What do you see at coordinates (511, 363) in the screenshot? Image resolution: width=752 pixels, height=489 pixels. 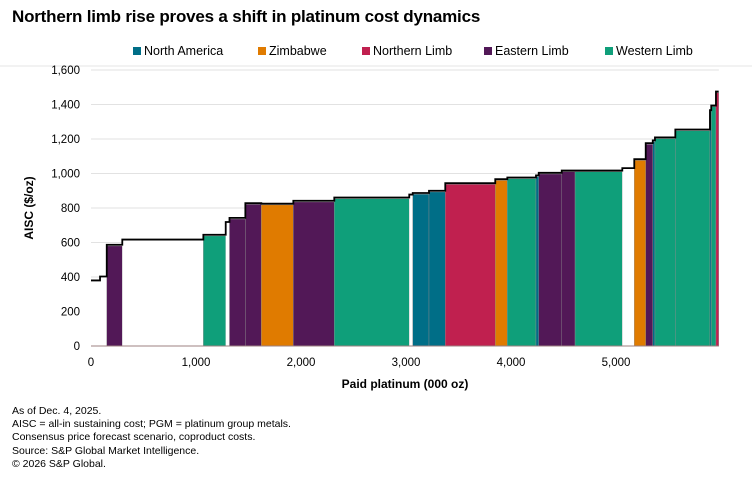 I see `x-tick-label: 4,000` at bounding box center [511, 363].